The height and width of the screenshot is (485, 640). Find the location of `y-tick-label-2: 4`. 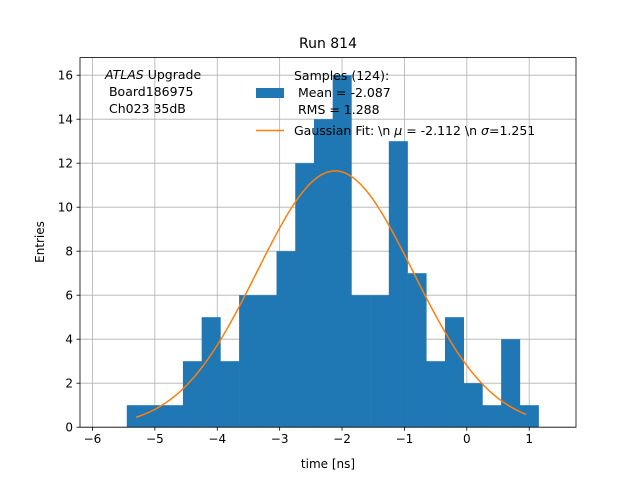

y-tick-label-2: 4 is located at coordinates (69, 340).